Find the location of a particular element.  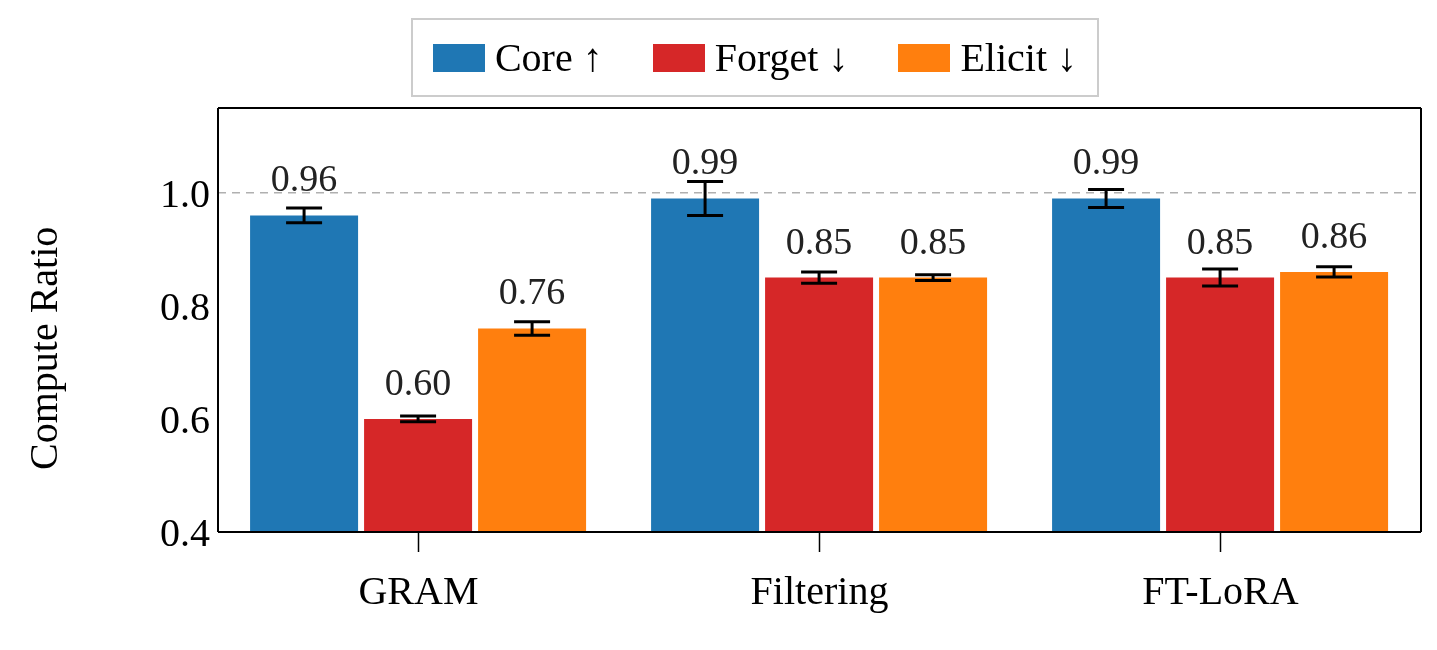

data-label: 0.76 is located at coordinates (532, 291).